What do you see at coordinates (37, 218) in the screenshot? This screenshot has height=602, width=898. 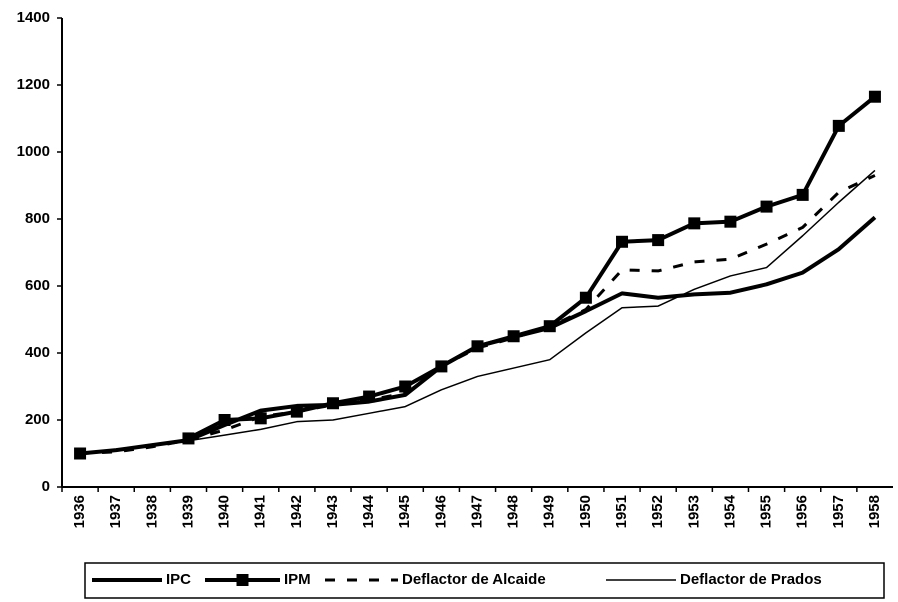 I see `y-tick-label: 800` at bounding box center [37, 218].